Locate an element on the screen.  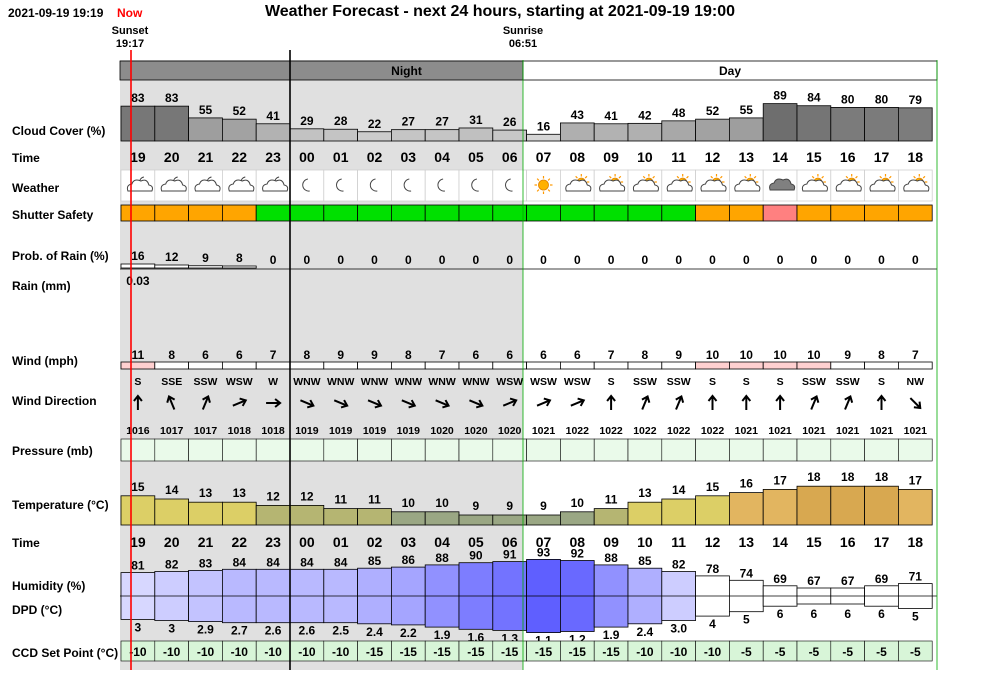
time-label: 12 is located at coordinates (713, 542).